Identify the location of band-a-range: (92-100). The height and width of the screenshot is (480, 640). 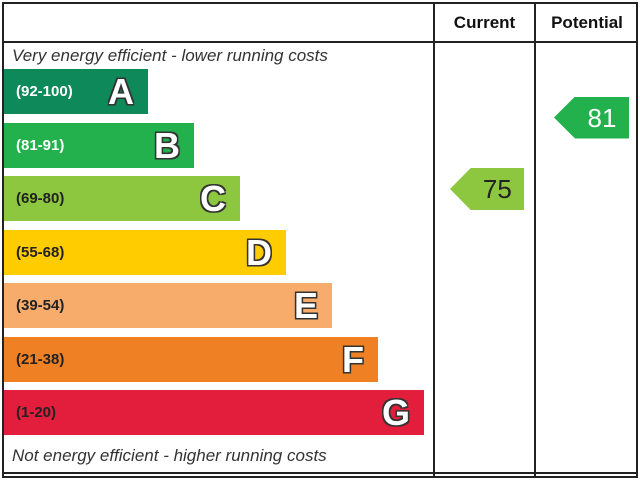
(44, 91).